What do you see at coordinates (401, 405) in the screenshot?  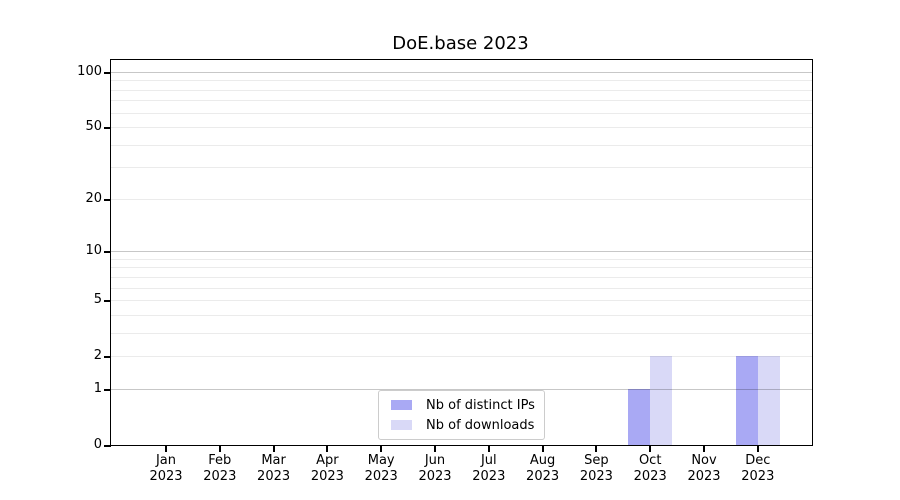 I see `legend-swatch-distinct-ips-icon` at bounding box center [401, 405].